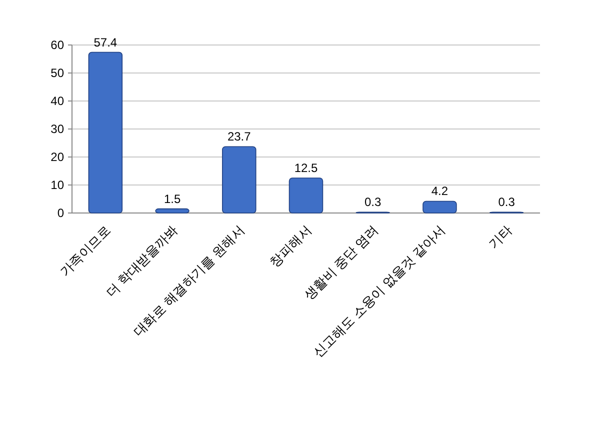 The height and width of the screenshot is (432, 600). I want to click on y-tick-label: 0, so click(60, 213).